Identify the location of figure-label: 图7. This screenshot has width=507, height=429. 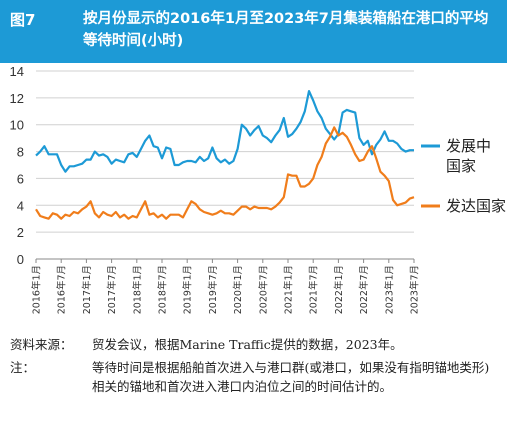
(23, 20).